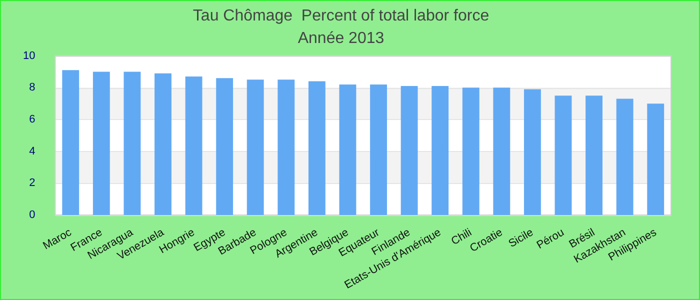  Describe the element at coordinates (341, 39) in the screenshot. I see `chart-subtitle: Année 2013` at that location.